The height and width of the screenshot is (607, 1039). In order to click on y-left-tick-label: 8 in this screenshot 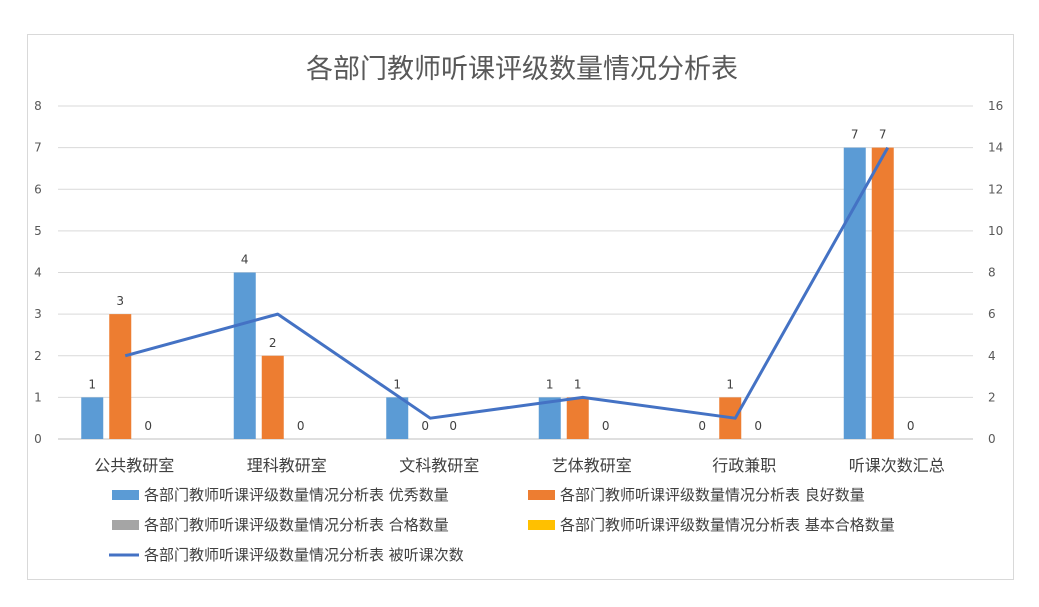, I will do `click(38, 106)`.